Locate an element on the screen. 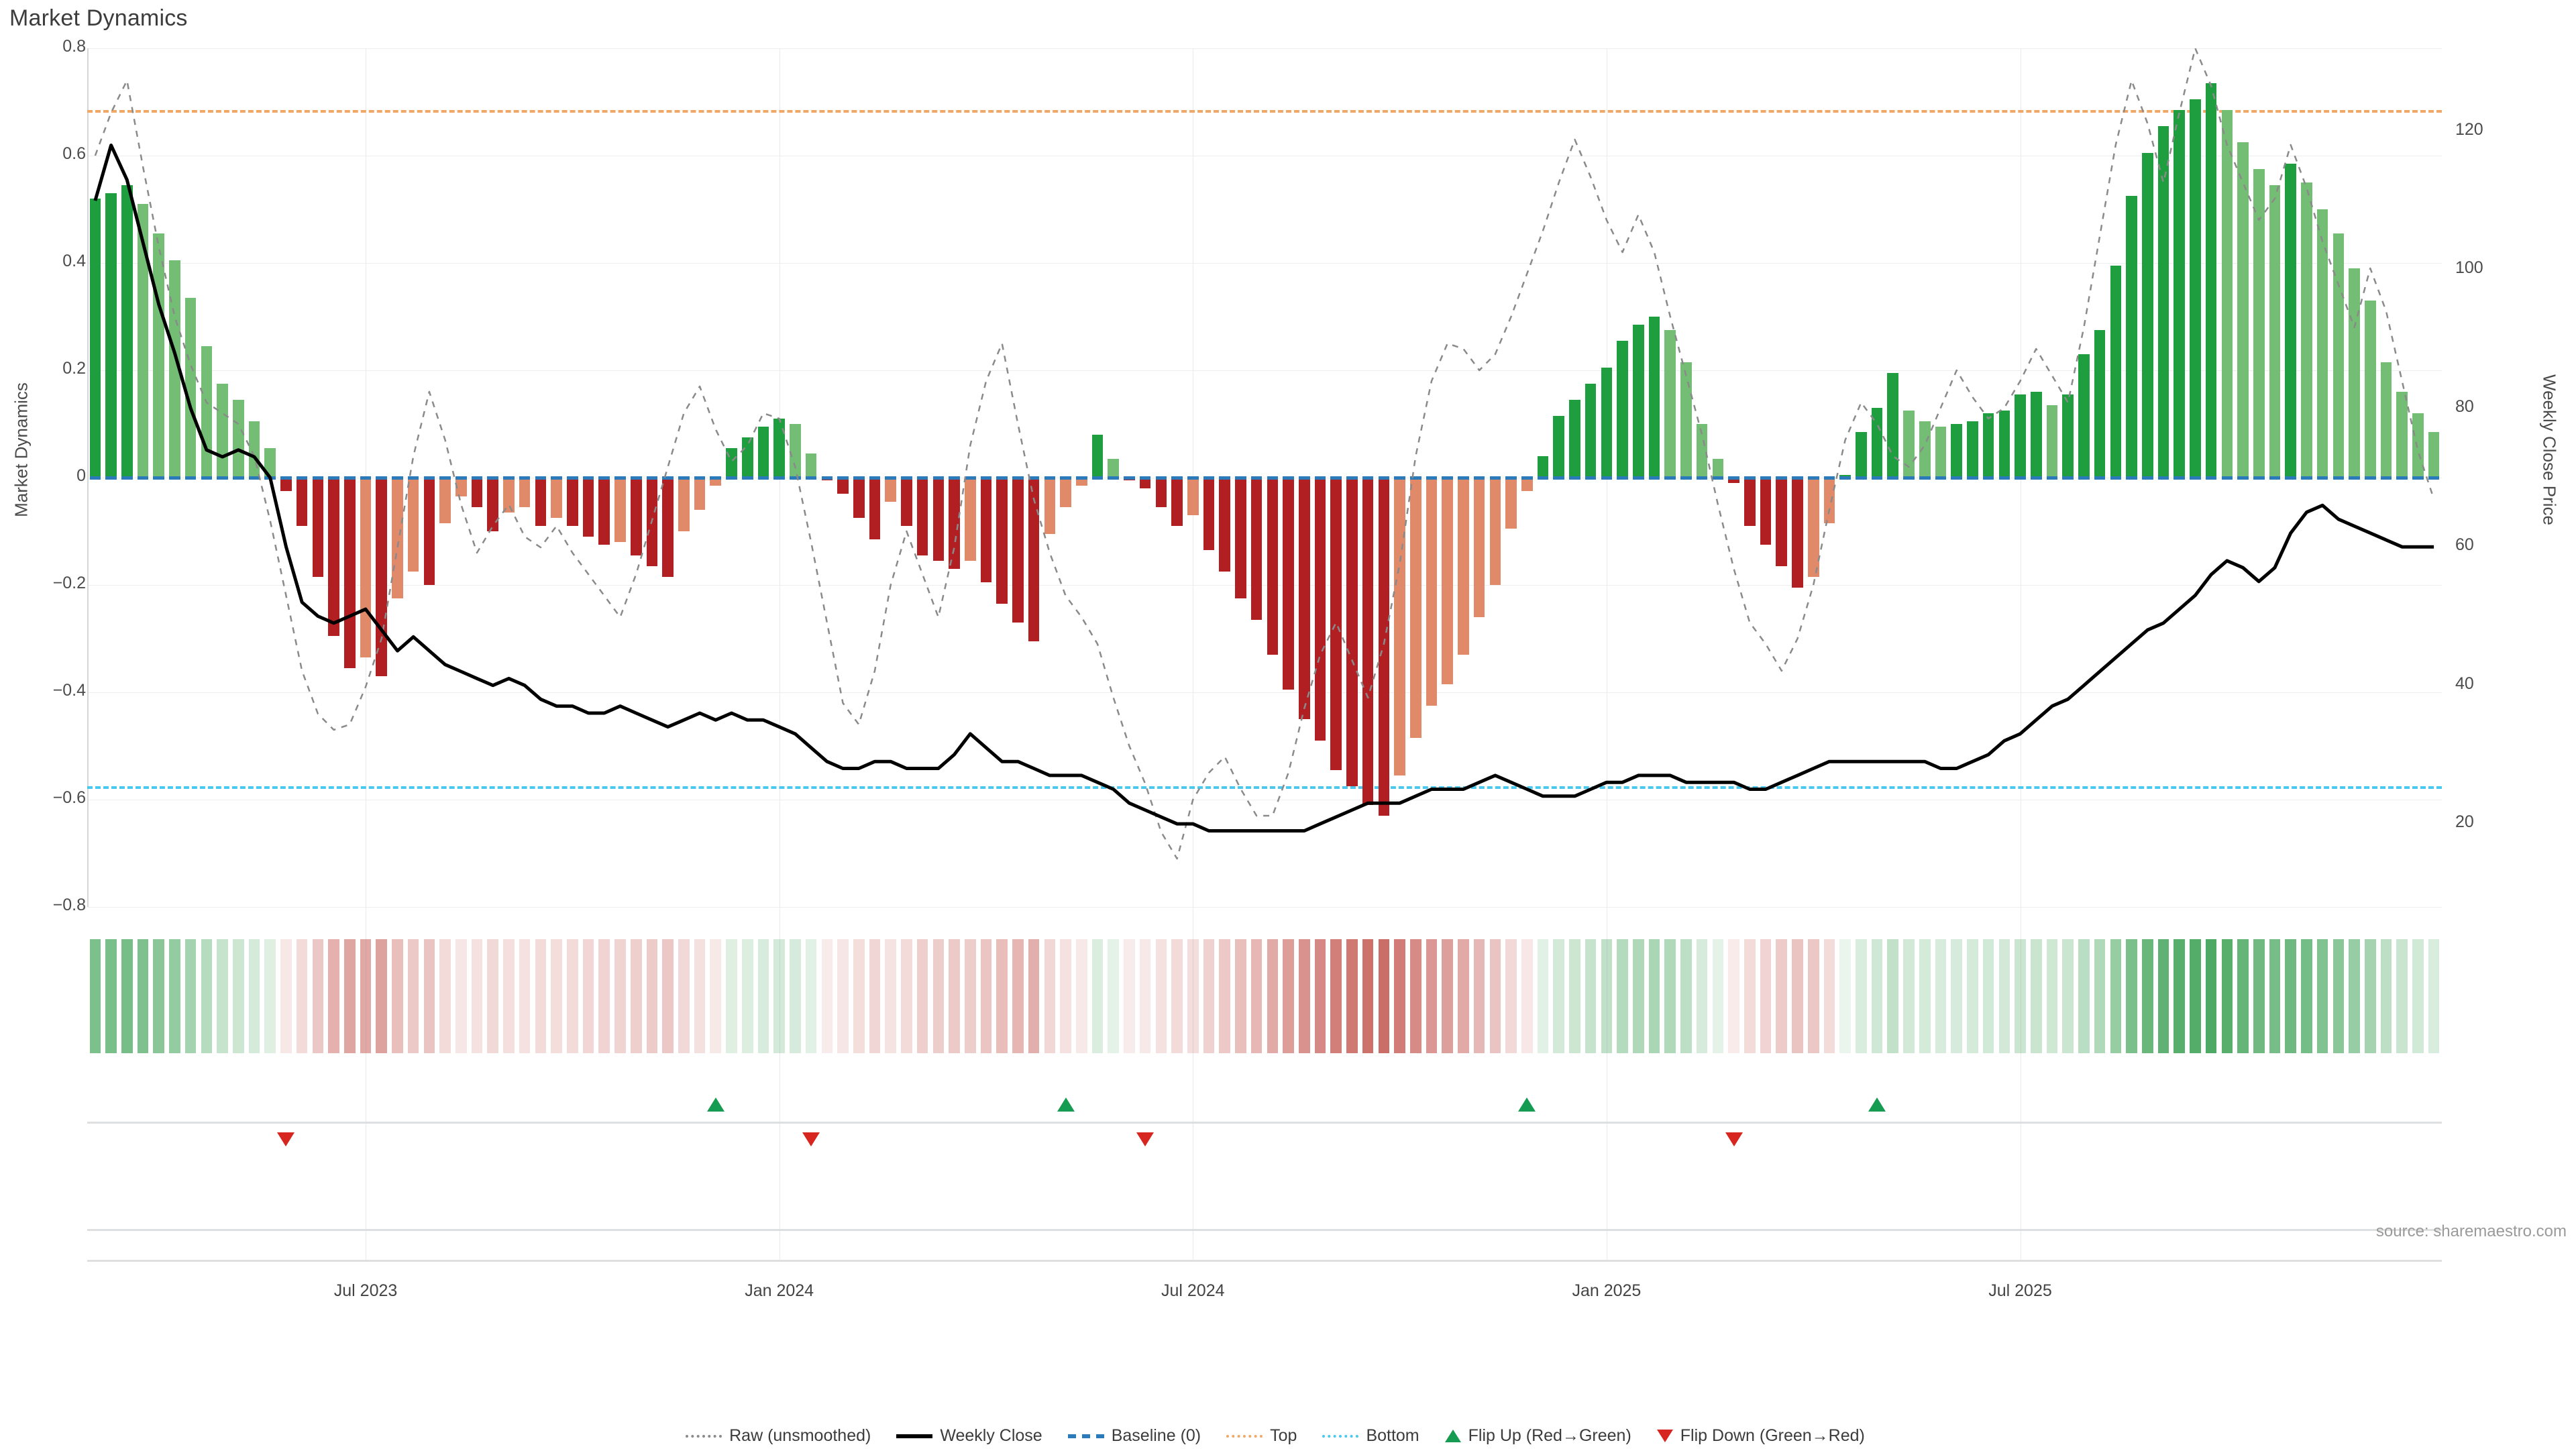  y-axis-left-tick: 0 is located at coordinates (81, 475).